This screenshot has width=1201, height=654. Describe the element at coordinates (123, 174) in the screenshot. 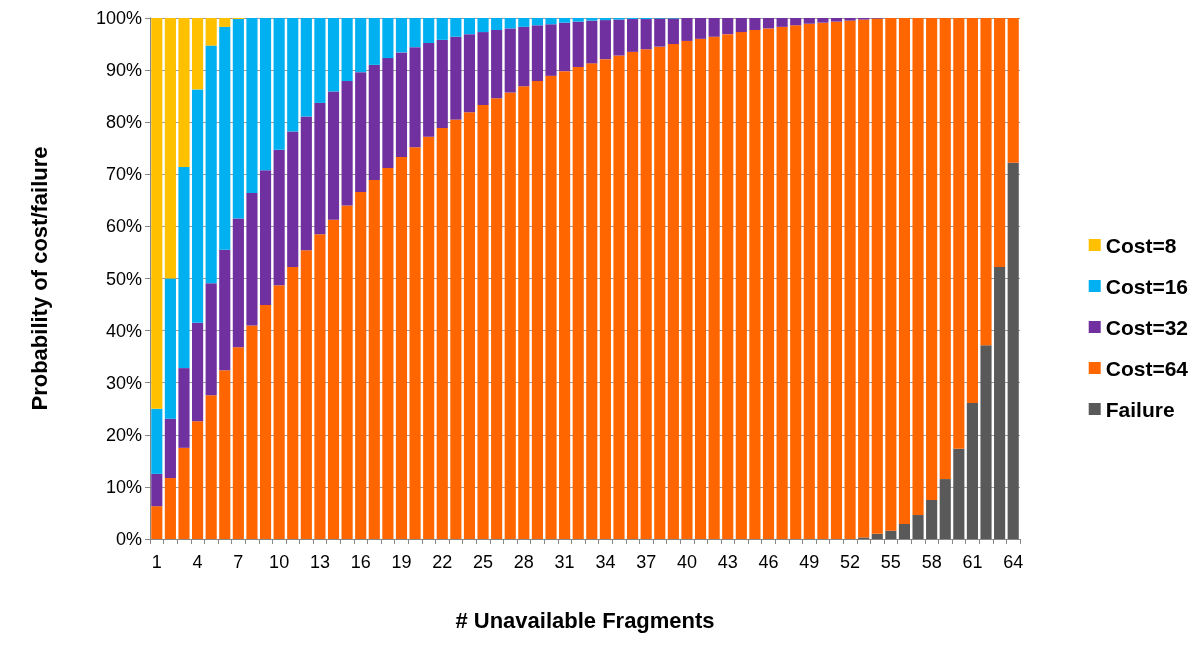

I see `y-tick-label: 70%` at that location.